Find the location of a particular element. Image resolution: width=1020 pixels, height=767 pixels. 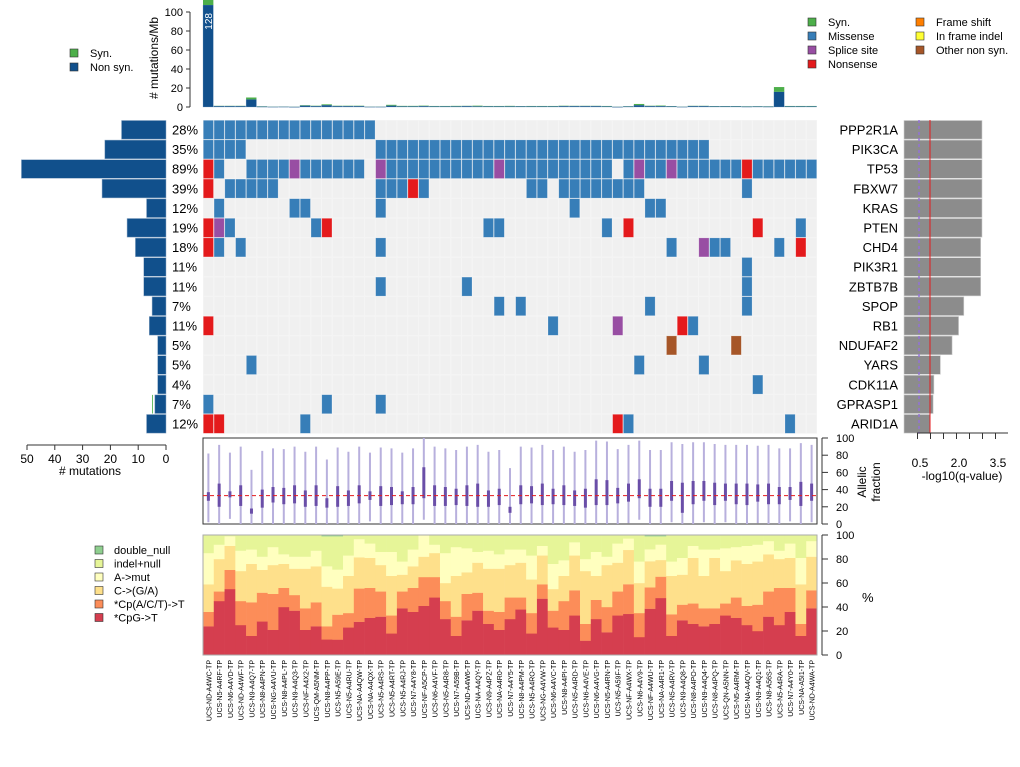

gene-count-bar-nonsyn is located at coordinates (156, 424).